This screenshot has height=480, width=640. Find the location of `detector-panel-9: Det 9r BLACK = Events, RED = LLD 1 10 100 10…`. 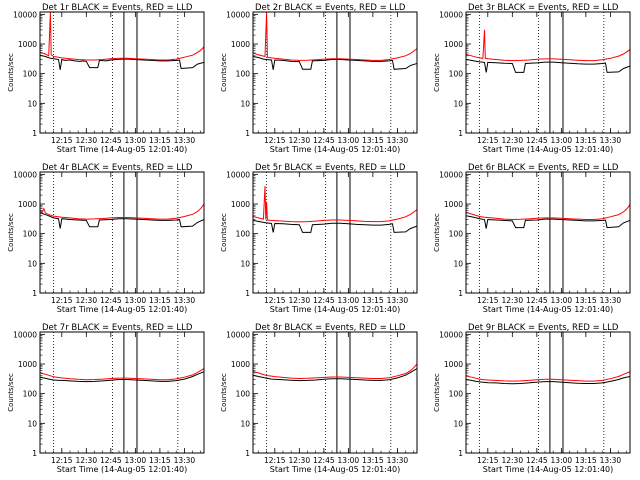

detector-panel-9: Det 9r BLACK = Events, RED = LLD 1 10 100 10… is located at coordinates (532, 398).